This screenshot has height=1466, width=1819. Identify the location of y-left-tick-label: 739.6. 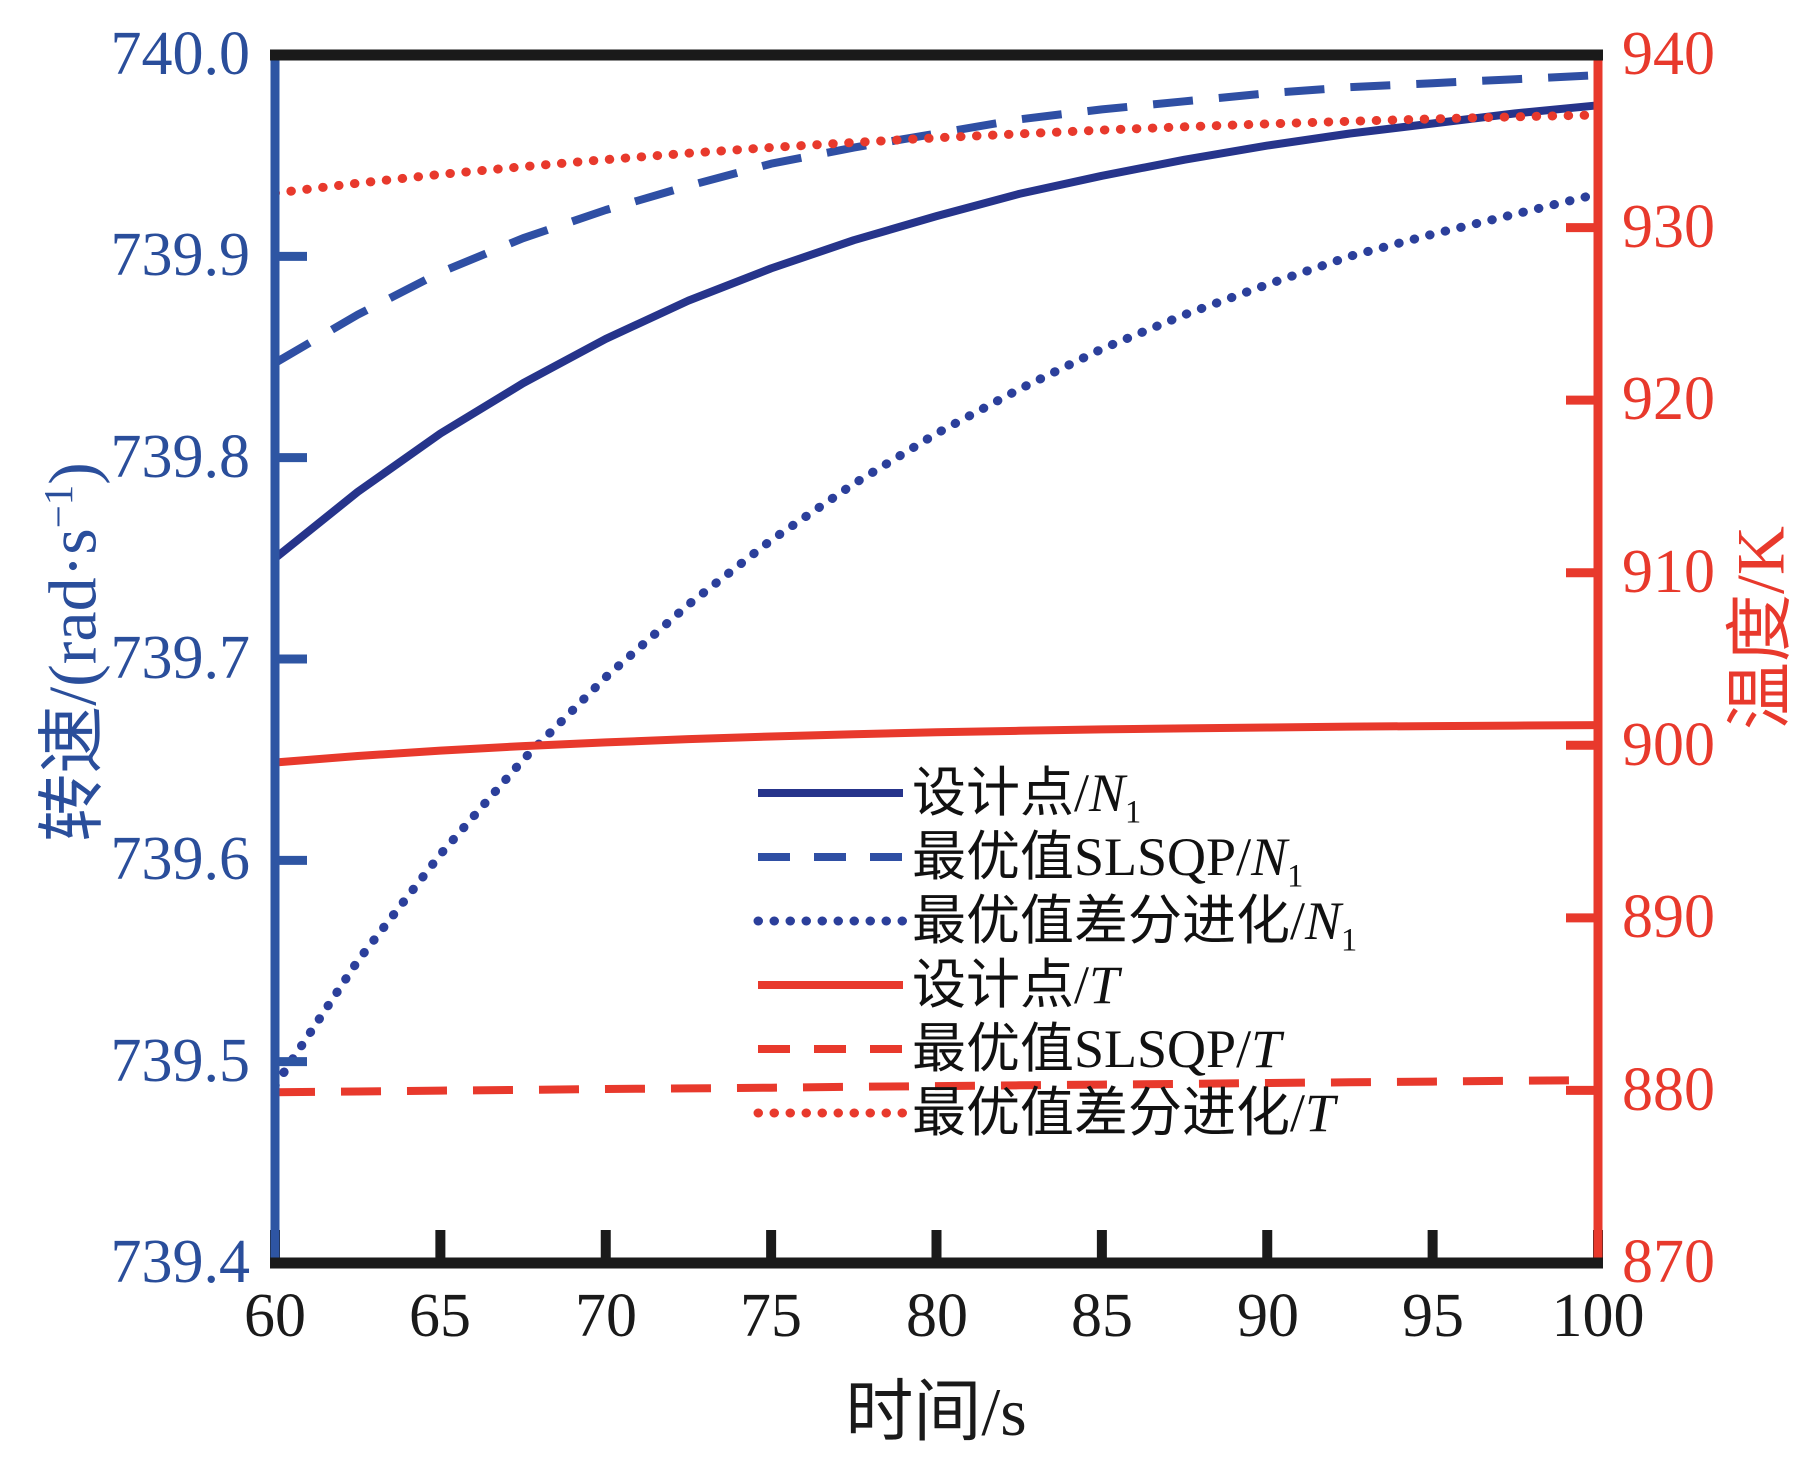
(180, 859).